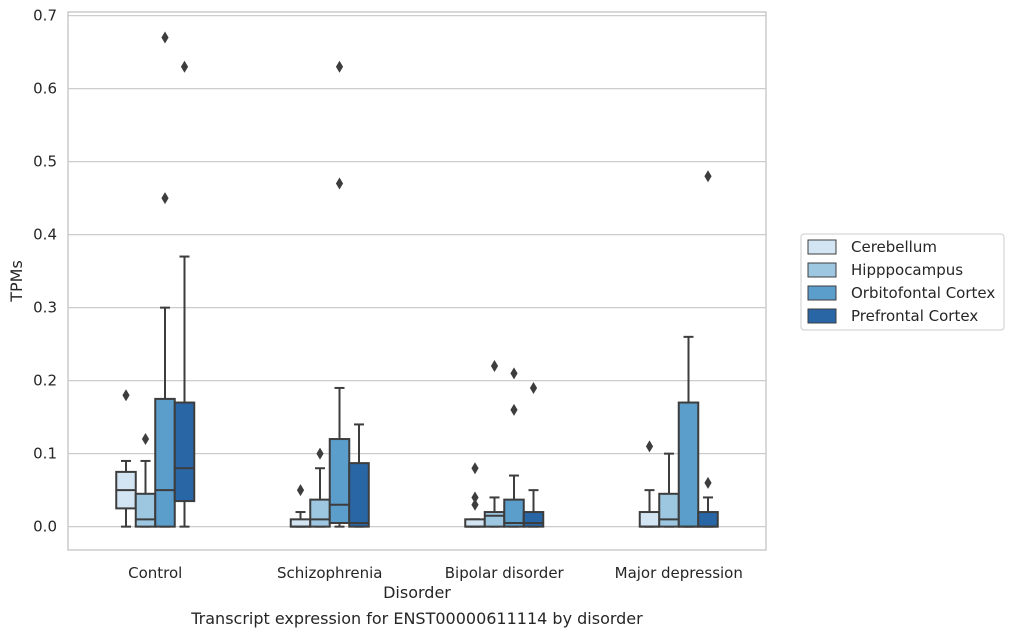 This screenshot has height=637, width=1014. I want to click on y-tick-label: 0.4, so click(45, 235).